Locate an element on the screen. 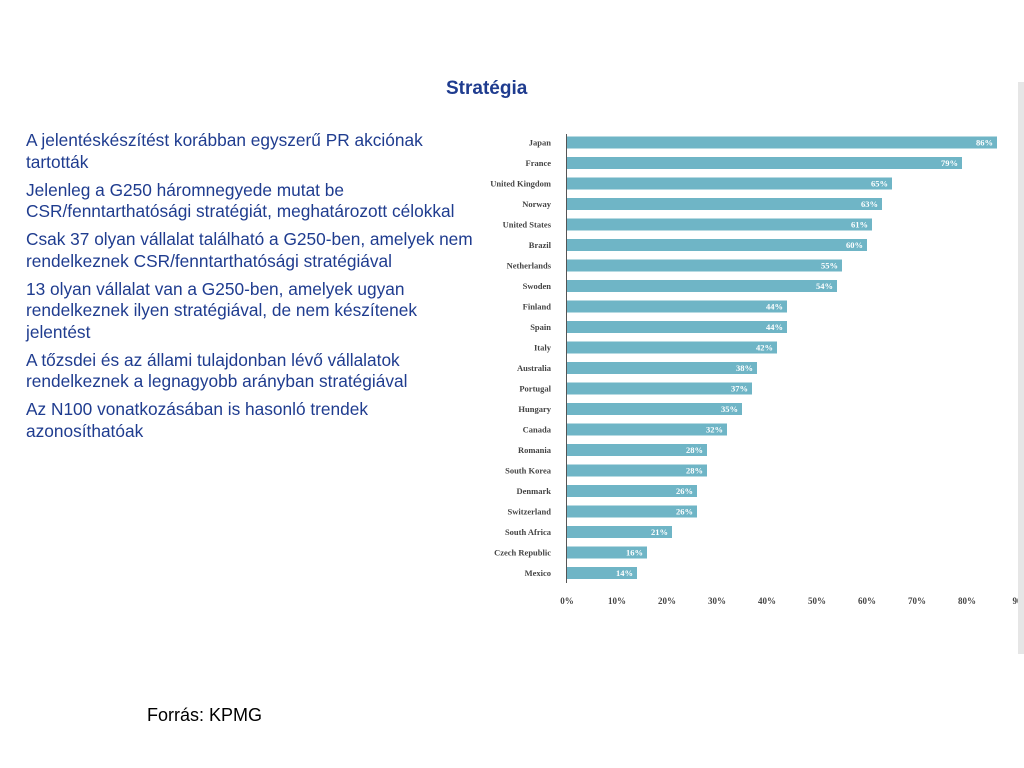  category-label: Swoden is located at coordinates (537, 286).